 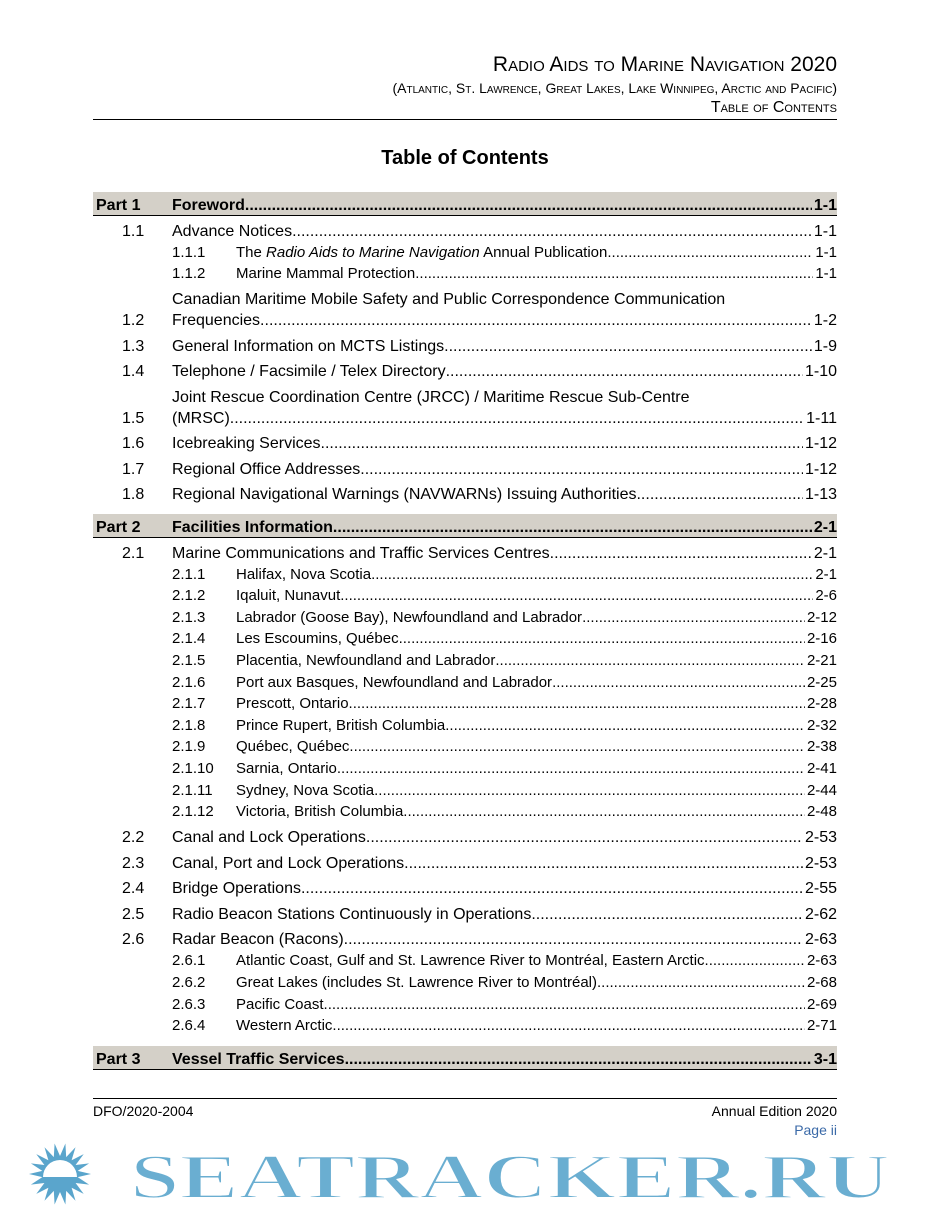 I want to click on title-prefix: The, so click(x=251, y=252).